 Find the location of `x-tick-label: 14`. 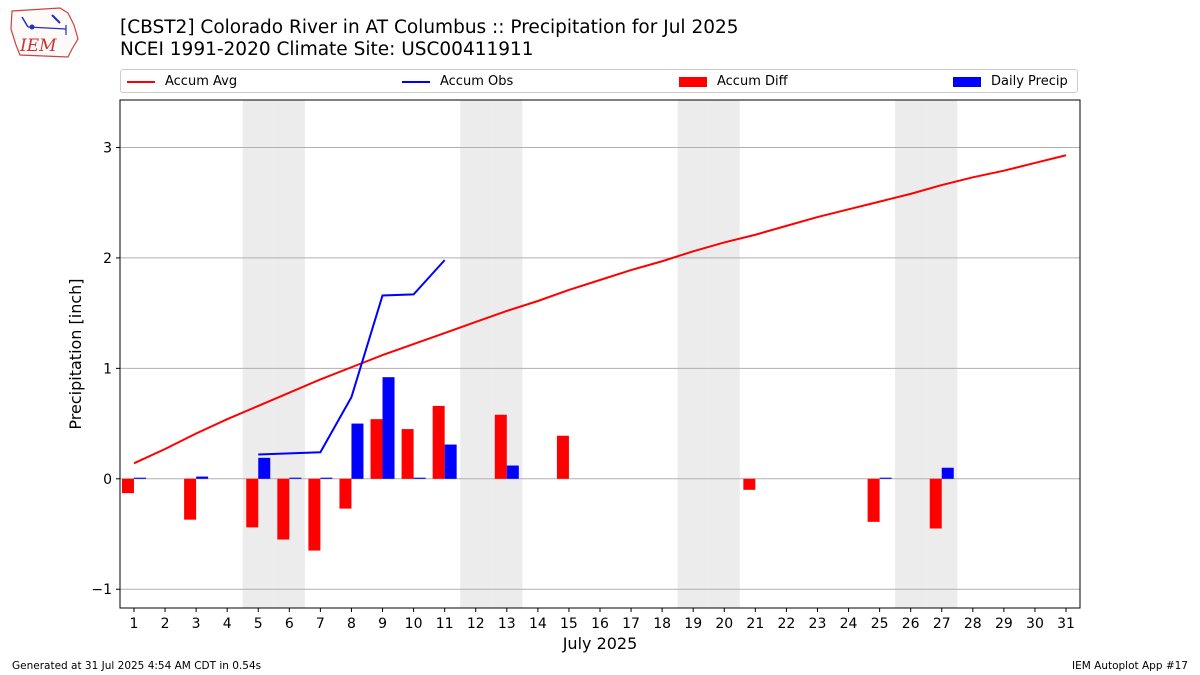

x-tick-label: 14 is located at coordinates (538, 624).